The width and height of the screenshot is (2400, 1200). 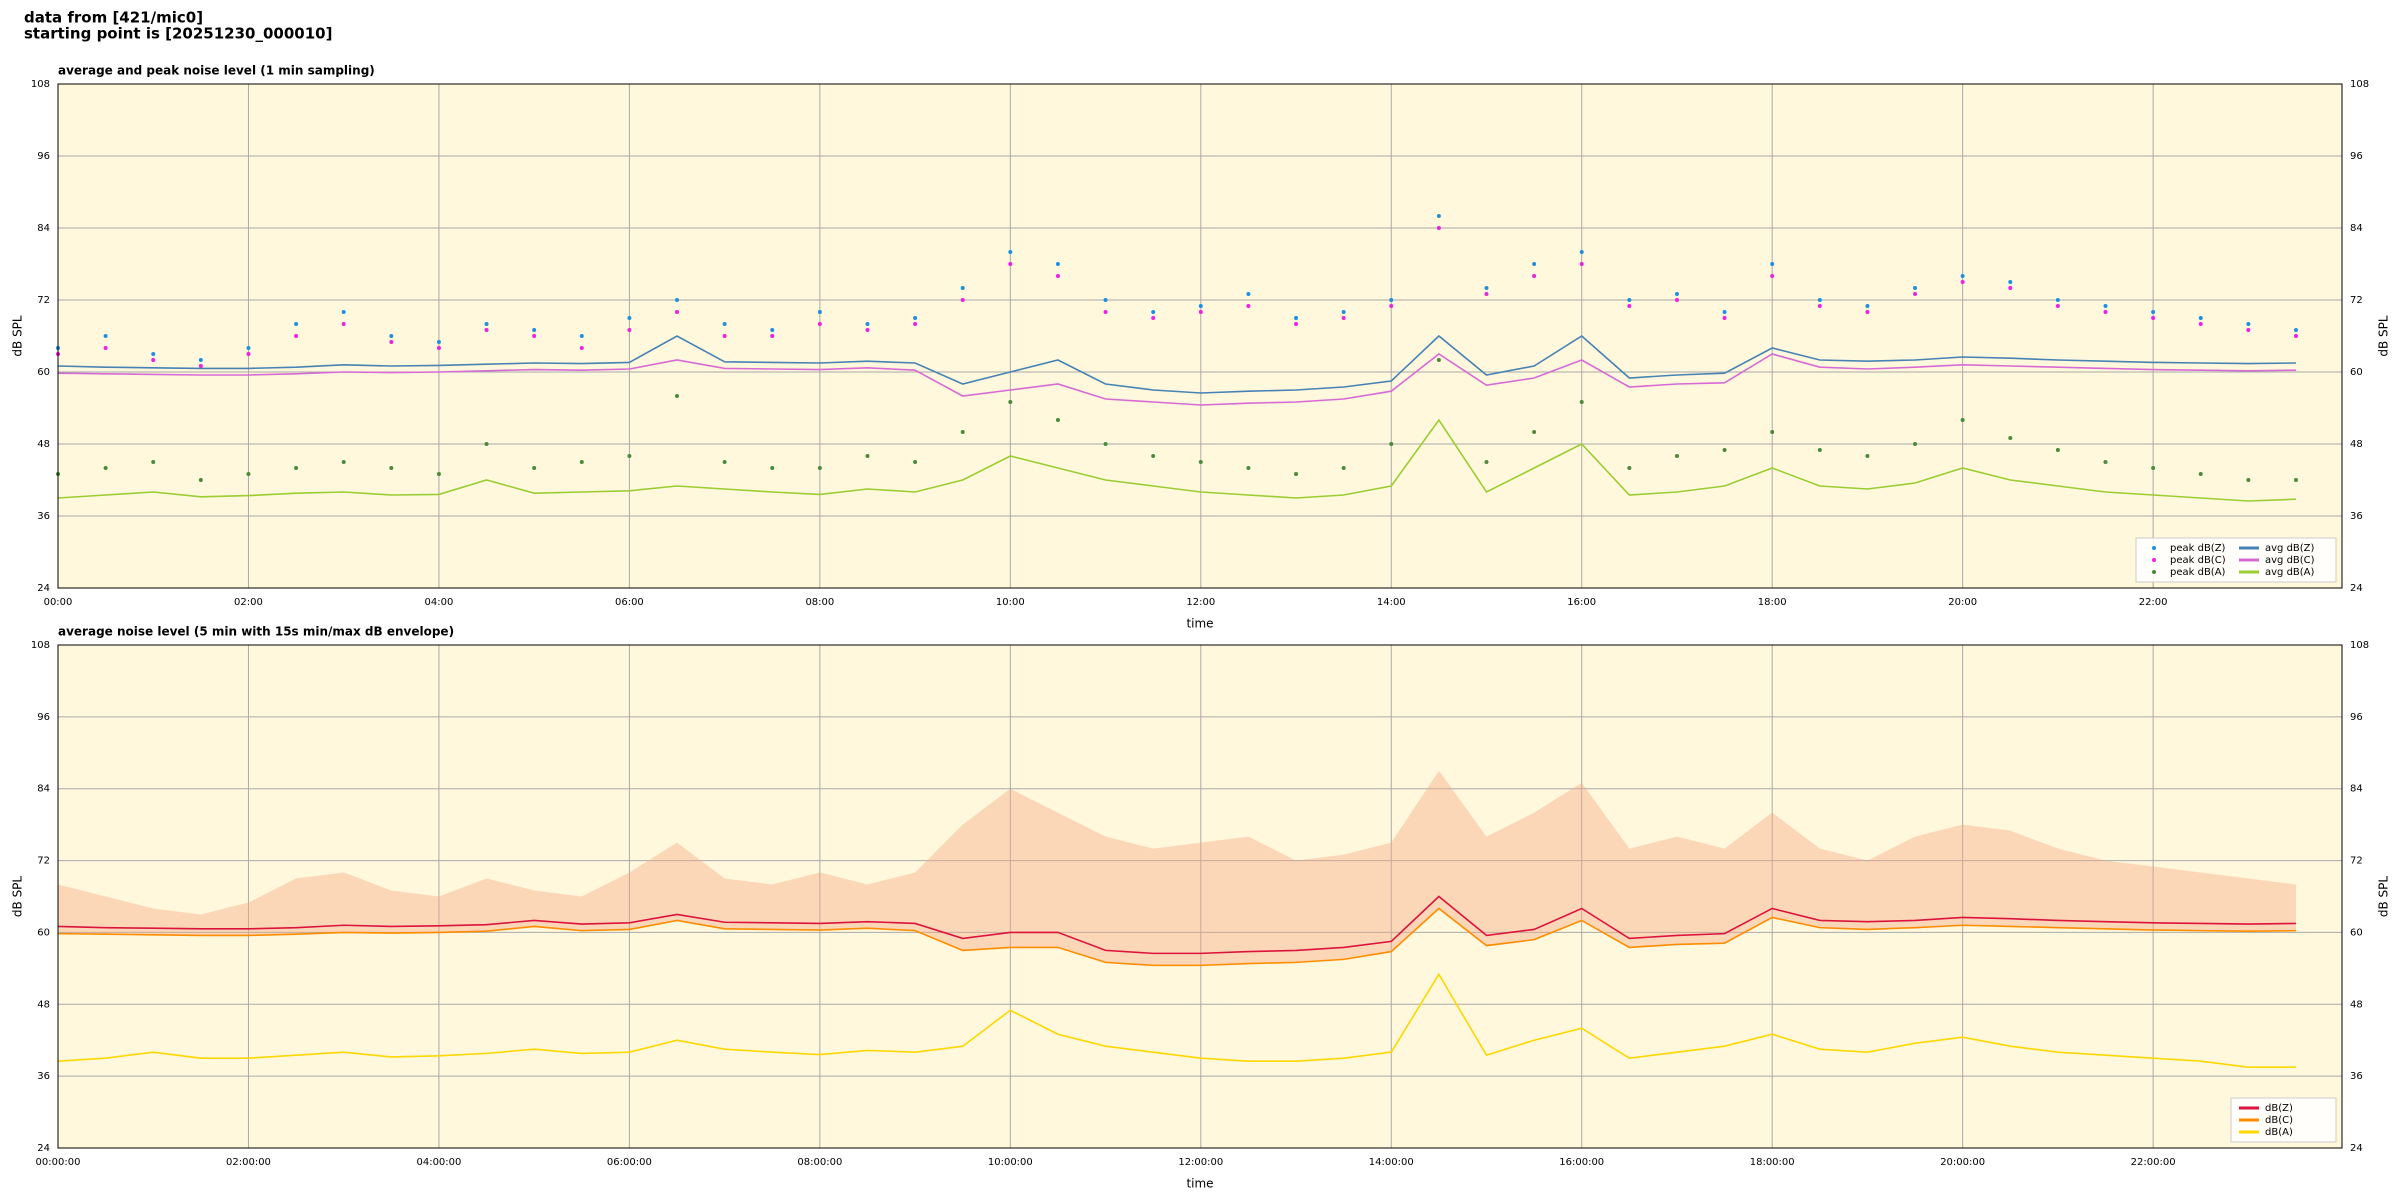 I want to click on x-tick-label: 12:00, so click(x=1200, y=602).